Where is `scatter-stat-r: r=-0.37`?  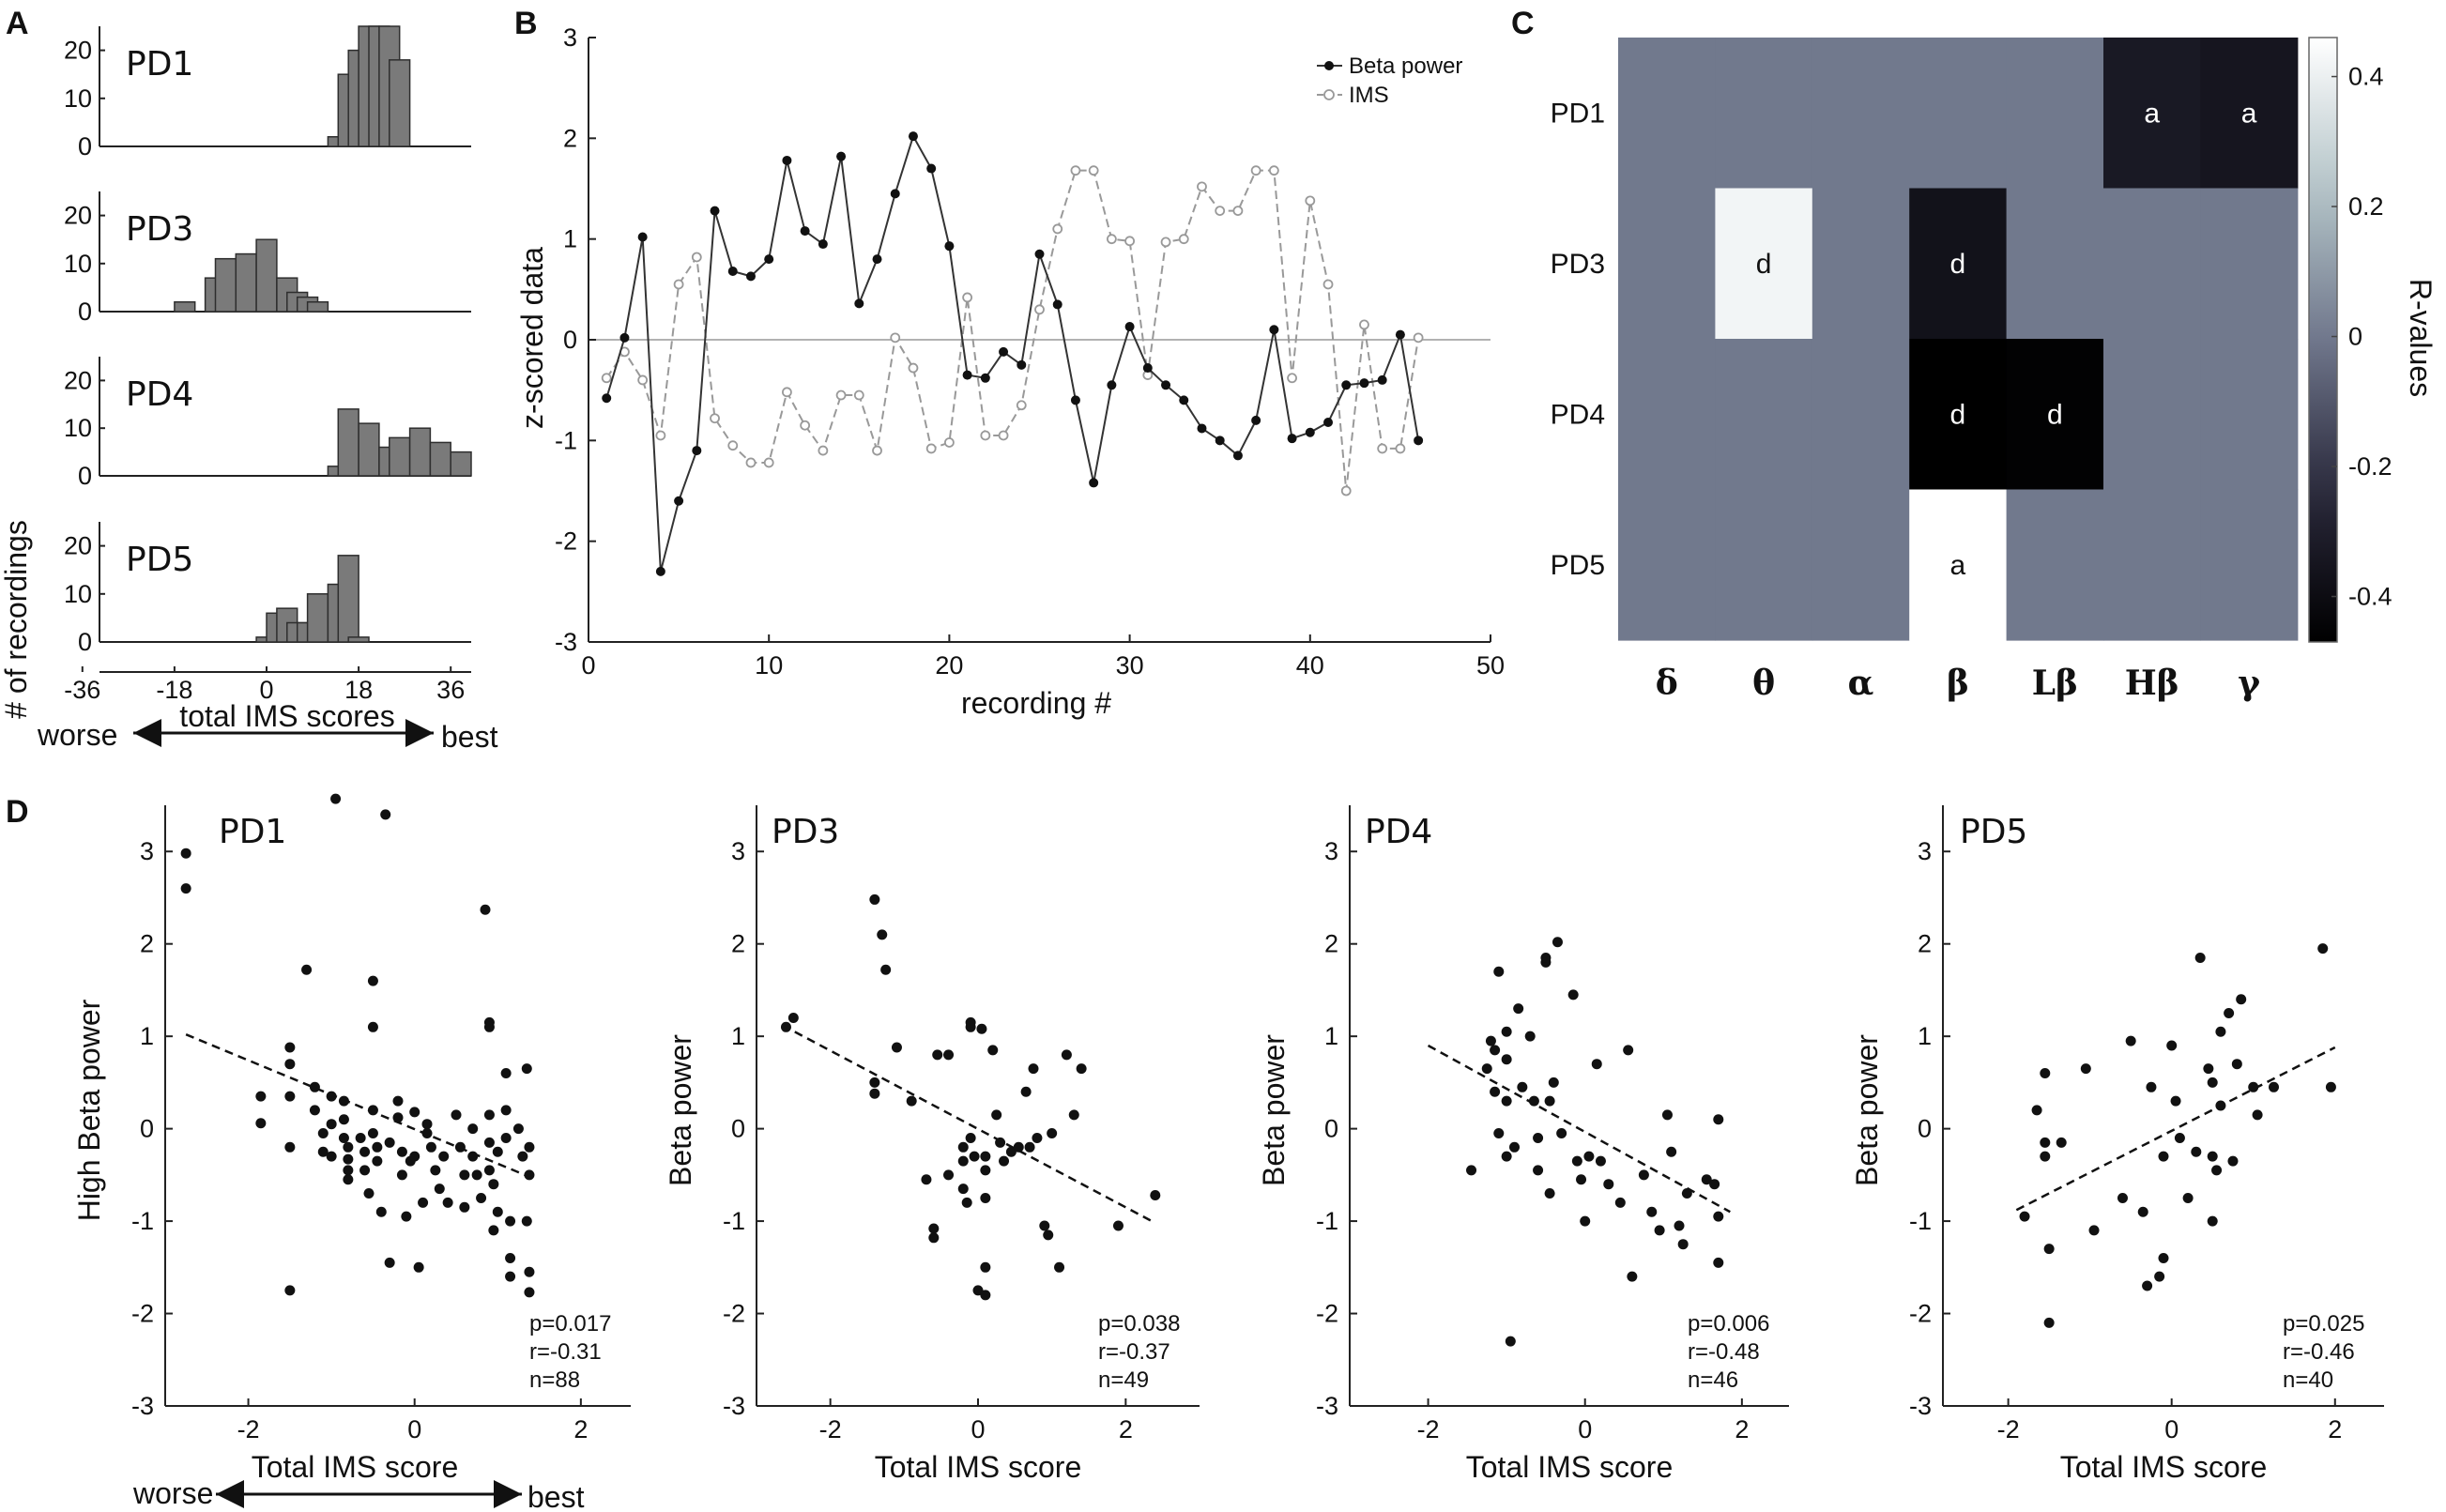 scatter-stat-r: r=-0.37 is located at coordinates (1134, 1352).